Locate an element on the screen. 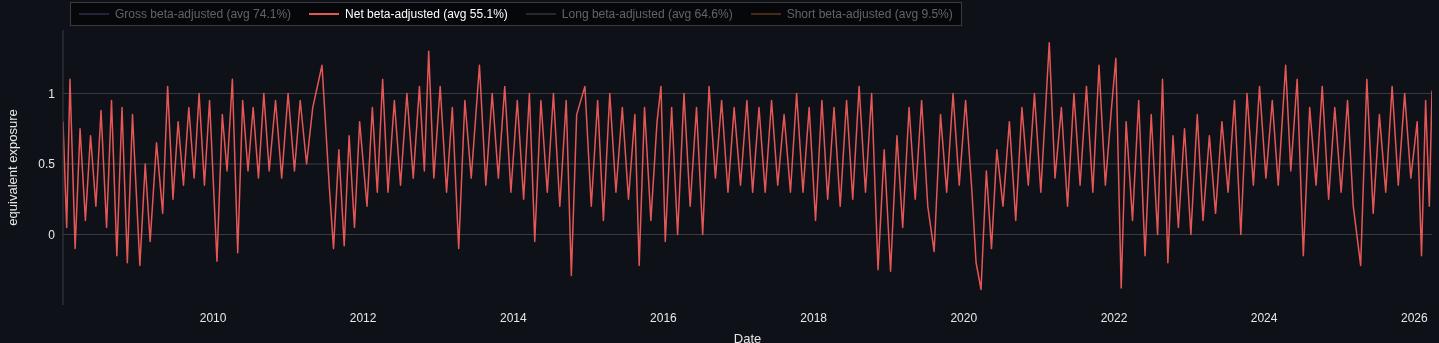  x-tick-label: 2012 is located at coordinates (363, 317).